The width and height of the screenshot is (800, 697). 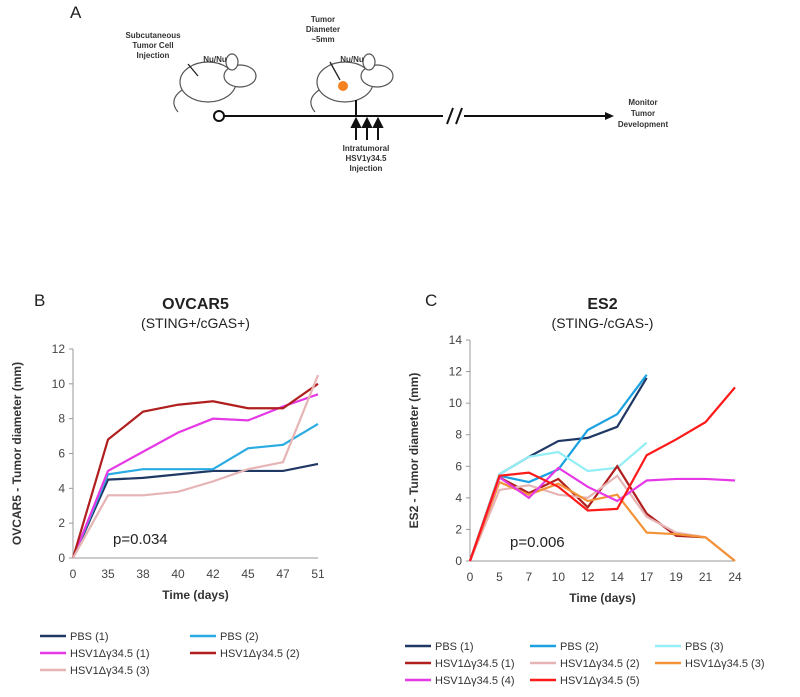 What do you see at coordinates (366, 148) in the screenshot?
I see `schematic-label: Intratumoral` at bounding box center [366, 148].